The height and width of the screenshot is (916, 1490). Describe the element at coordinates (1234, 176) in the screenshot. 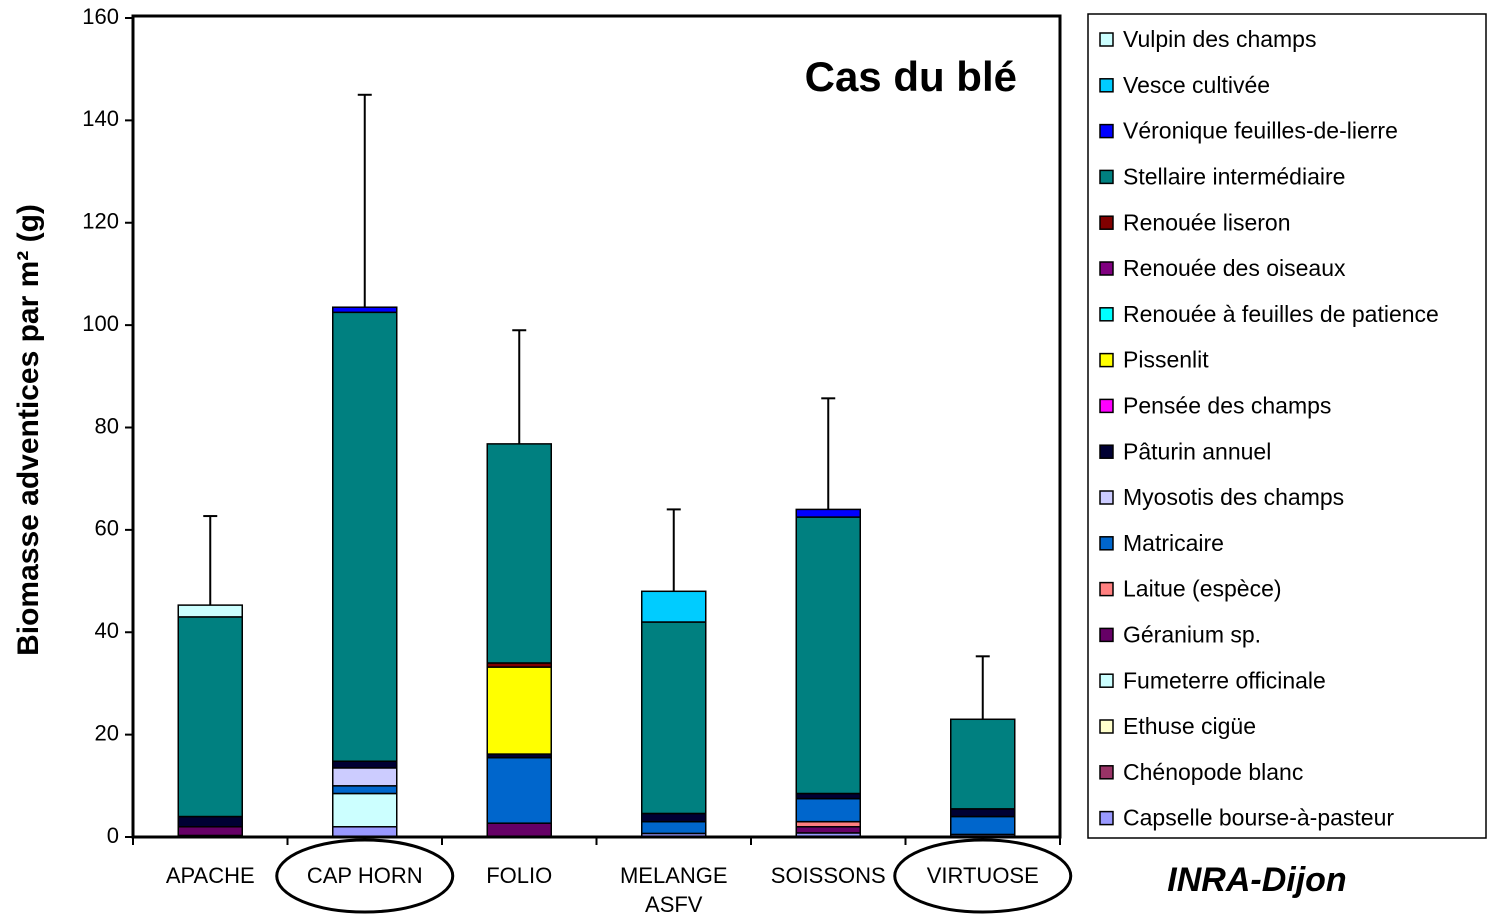

I see `legend-label: Stellaire intermédiaire` at that location.